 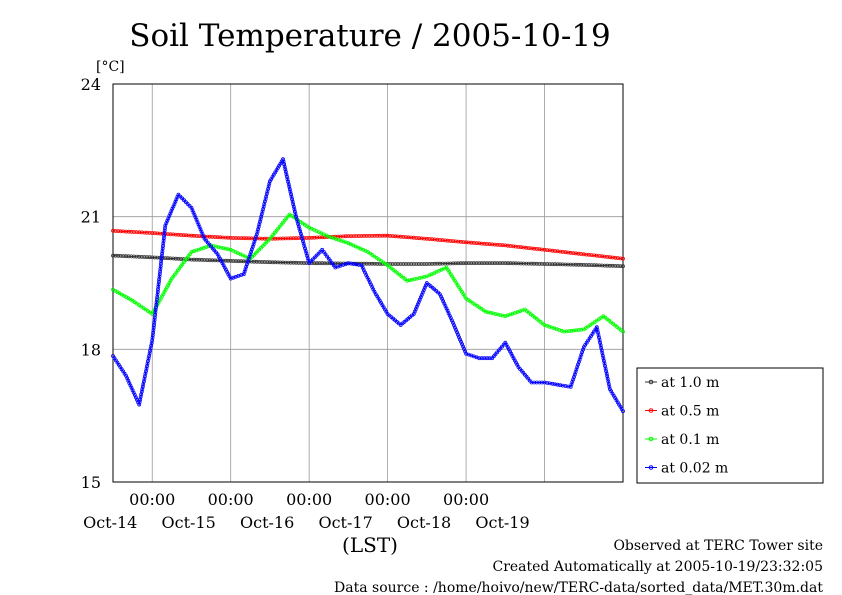 What do you see at coordinates (718, 546) in the screenshot?
I see `footer-observed: Observed at TERC Tower site` at bounding box center [718, 546].